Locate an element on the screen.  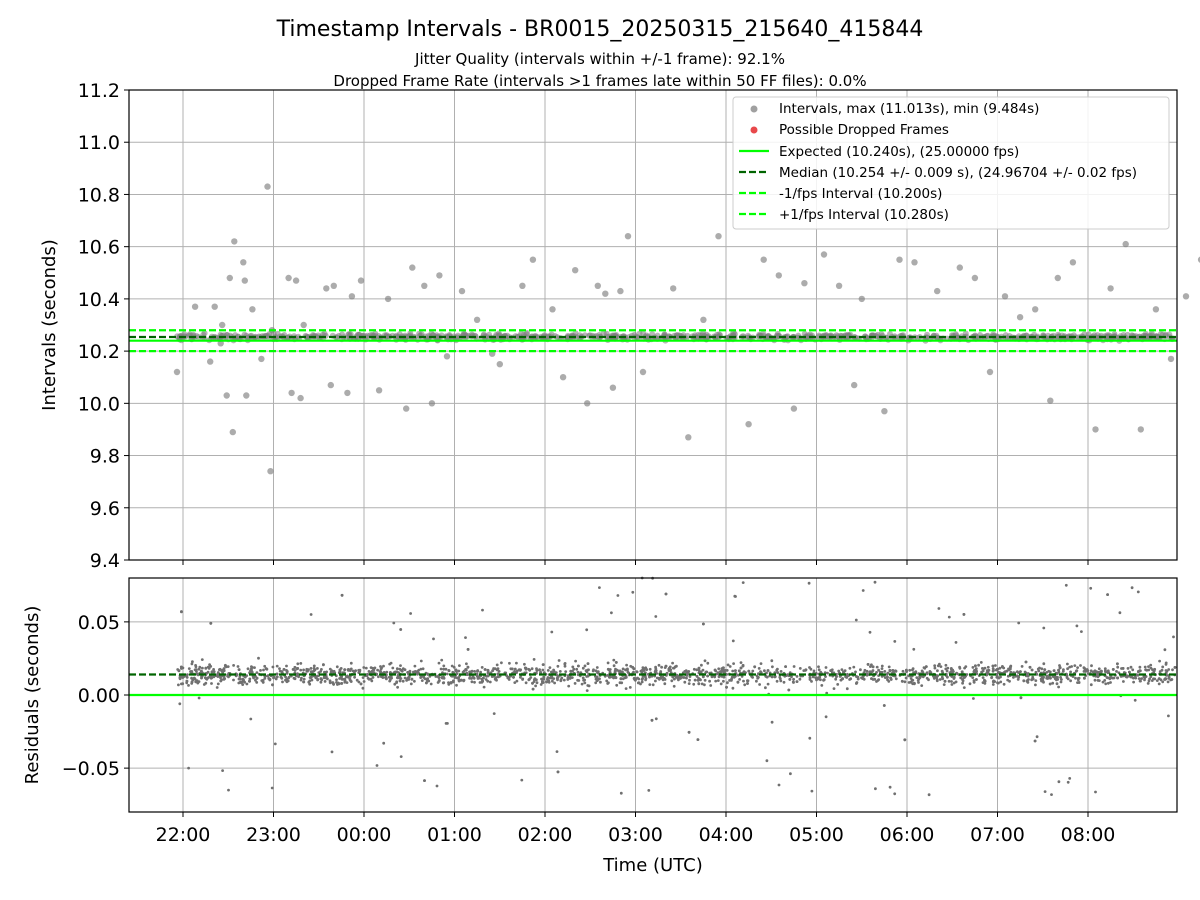
residuals-y-tick-label: 0.05 is located at coordinates (99, 623).